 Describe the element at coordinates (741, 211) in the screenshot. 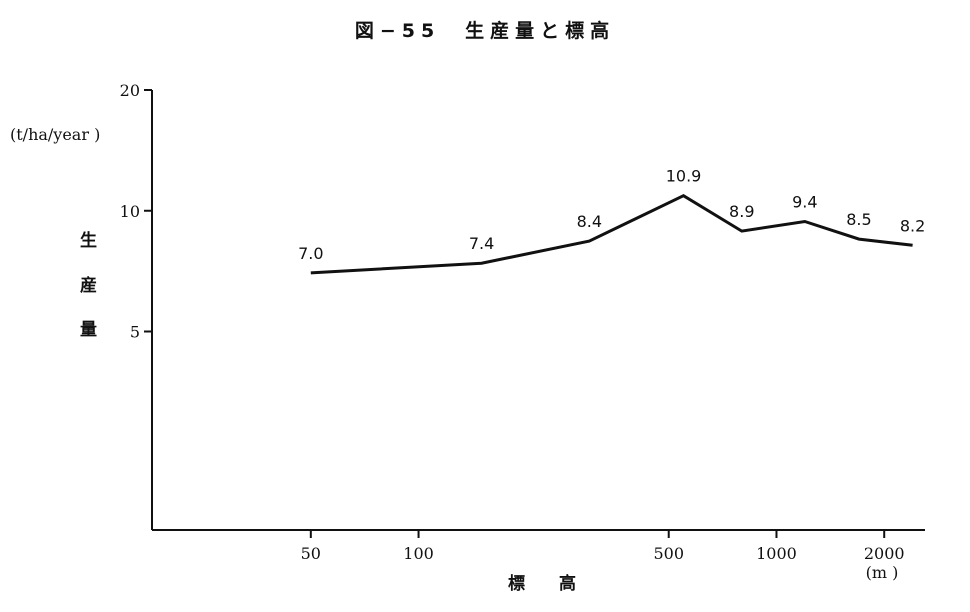

I see `data-label: 8.9` at that location.